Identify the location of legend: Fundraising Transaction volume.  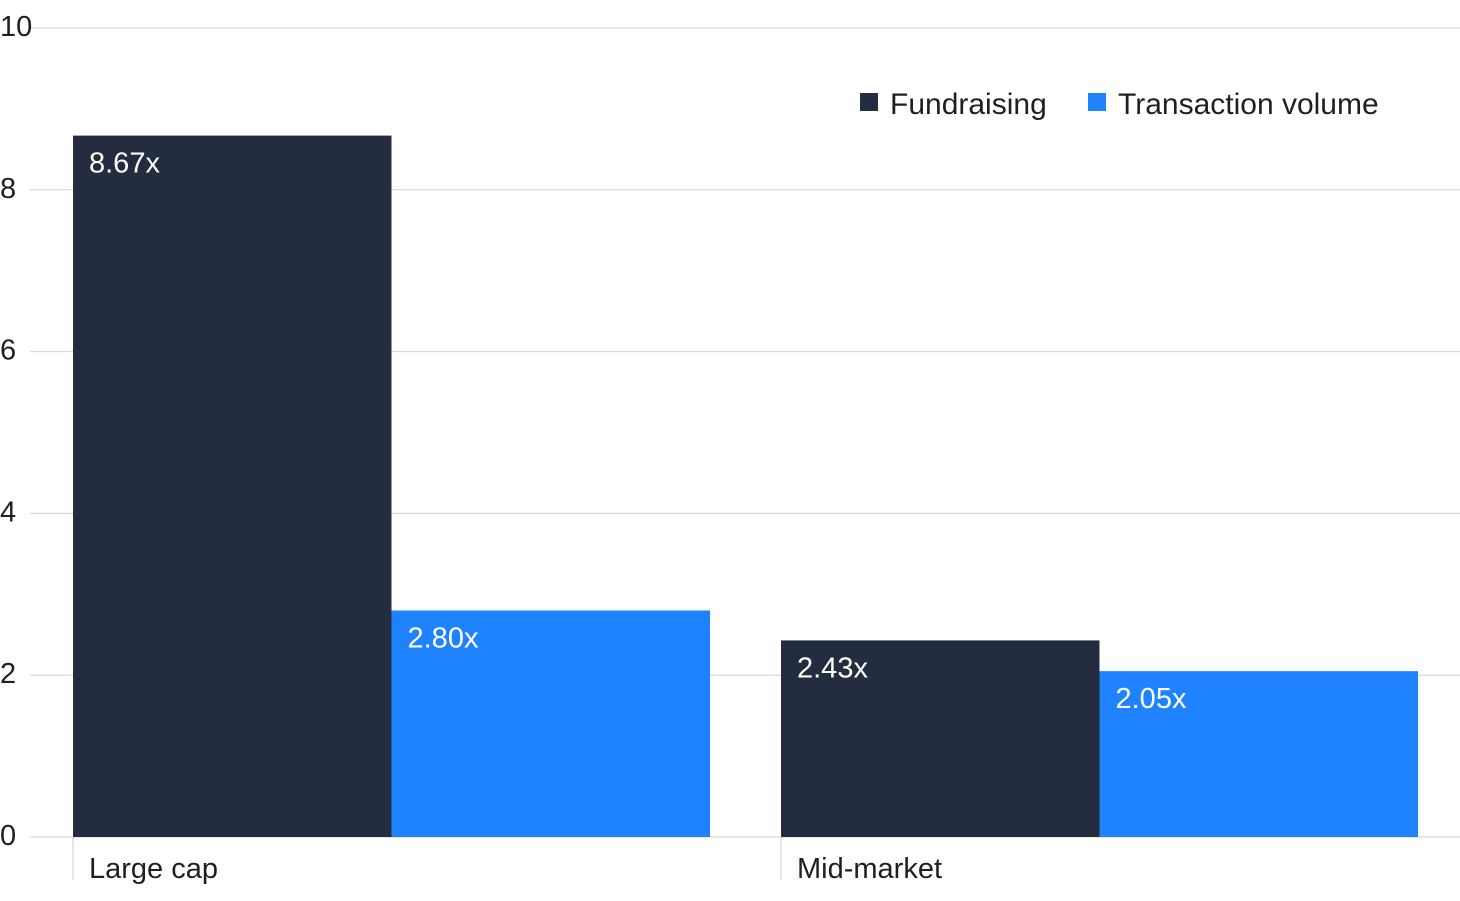
(1119, 104).